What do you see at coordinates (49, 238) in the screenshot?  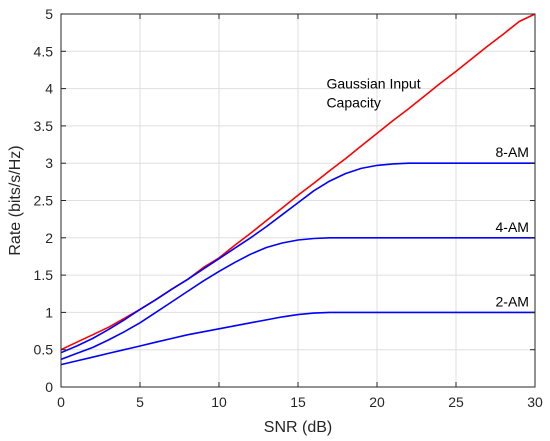 I see `y-tick-label: 2` at bounding box center [49, 238].